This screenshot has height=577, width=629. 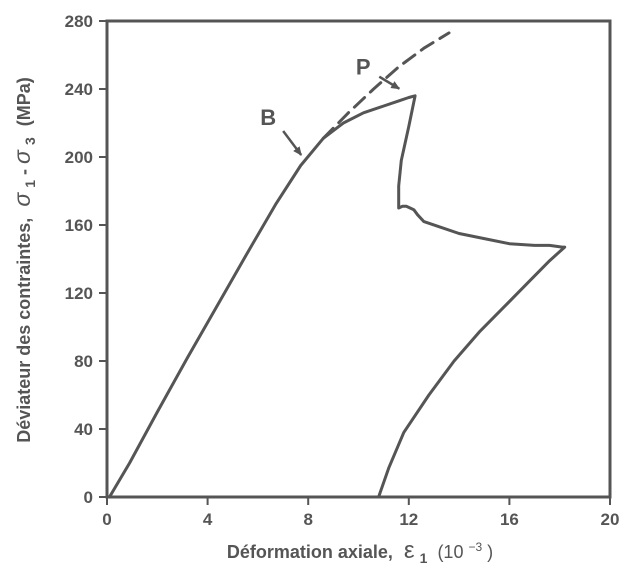 I want to click on annotation-label: B, so click(x=268, y=117).